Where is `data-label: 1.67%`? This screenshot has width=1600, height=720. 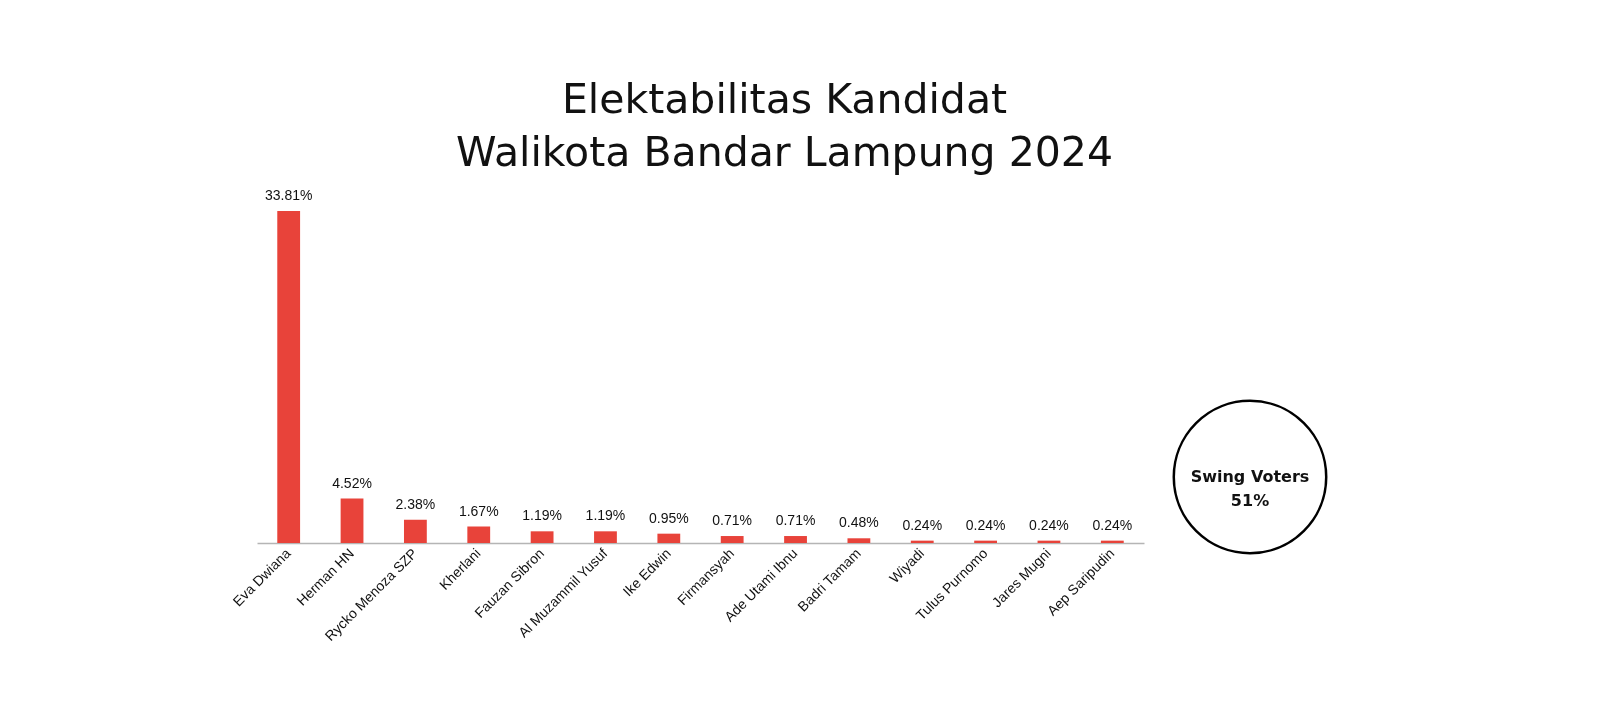
data-label: 1.67% is located at coordinates (478, 510).